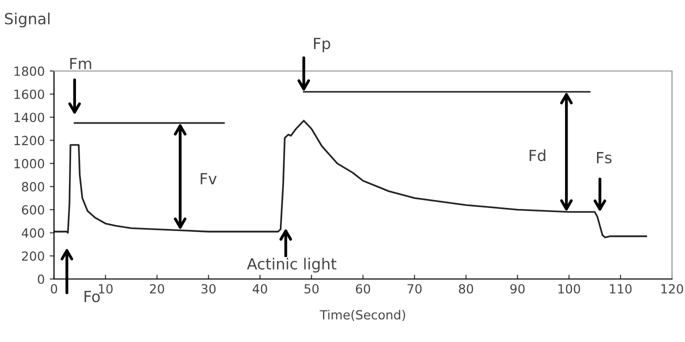  I want to click on x-axis-title: Time(Second), so click(363, 315).